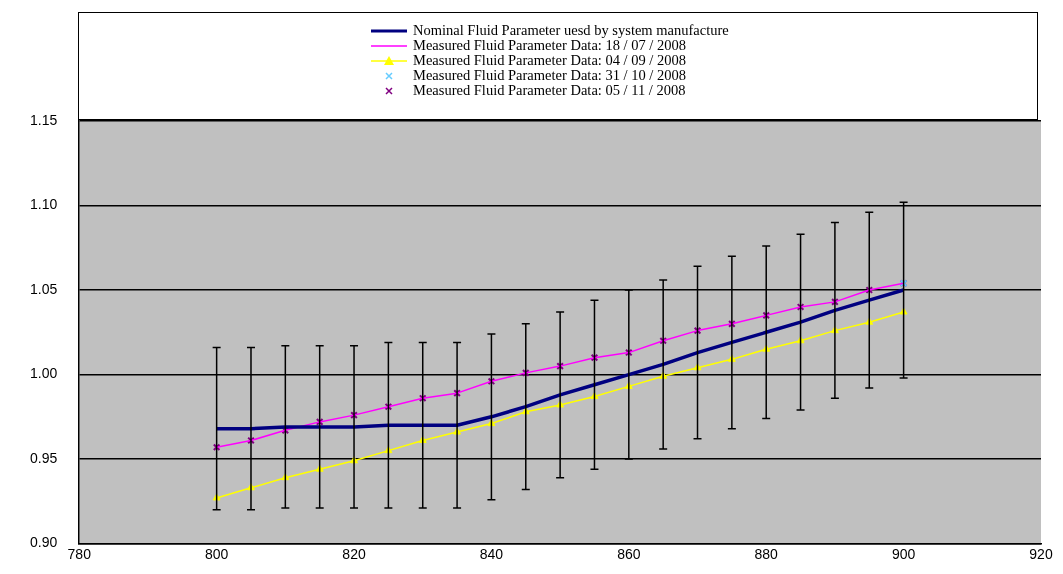  Describe the element at coordinates (44, 542) in the screenshot. I see `y-tick-label: 0.90` at that location.